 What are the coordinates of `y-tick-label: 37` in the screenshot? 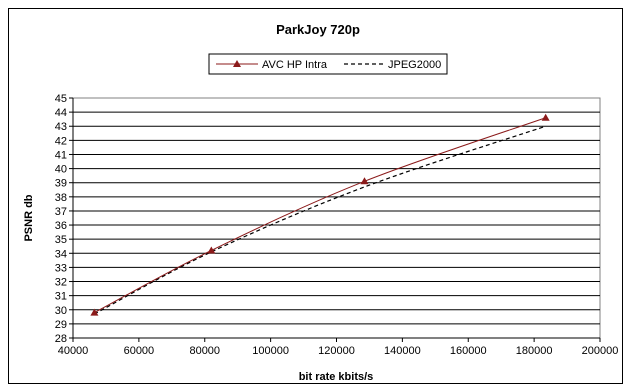 It's located at (61, 212).